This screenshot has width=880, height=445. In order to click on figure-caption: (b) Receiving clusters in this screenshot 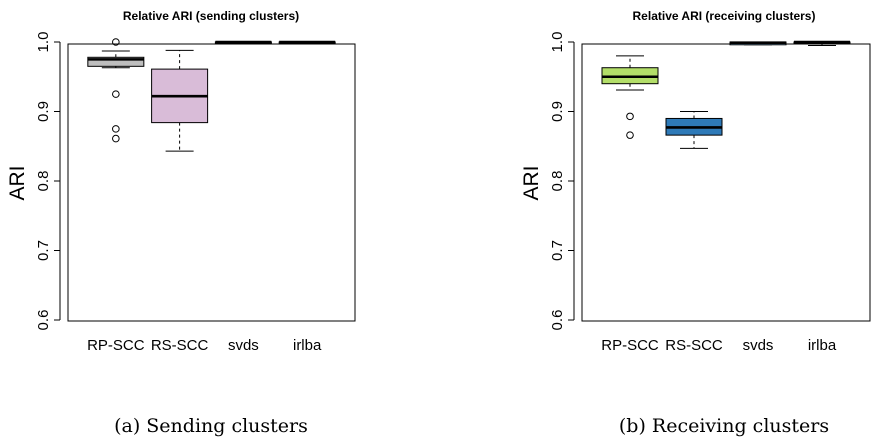, I will do `click(724, 426)`.